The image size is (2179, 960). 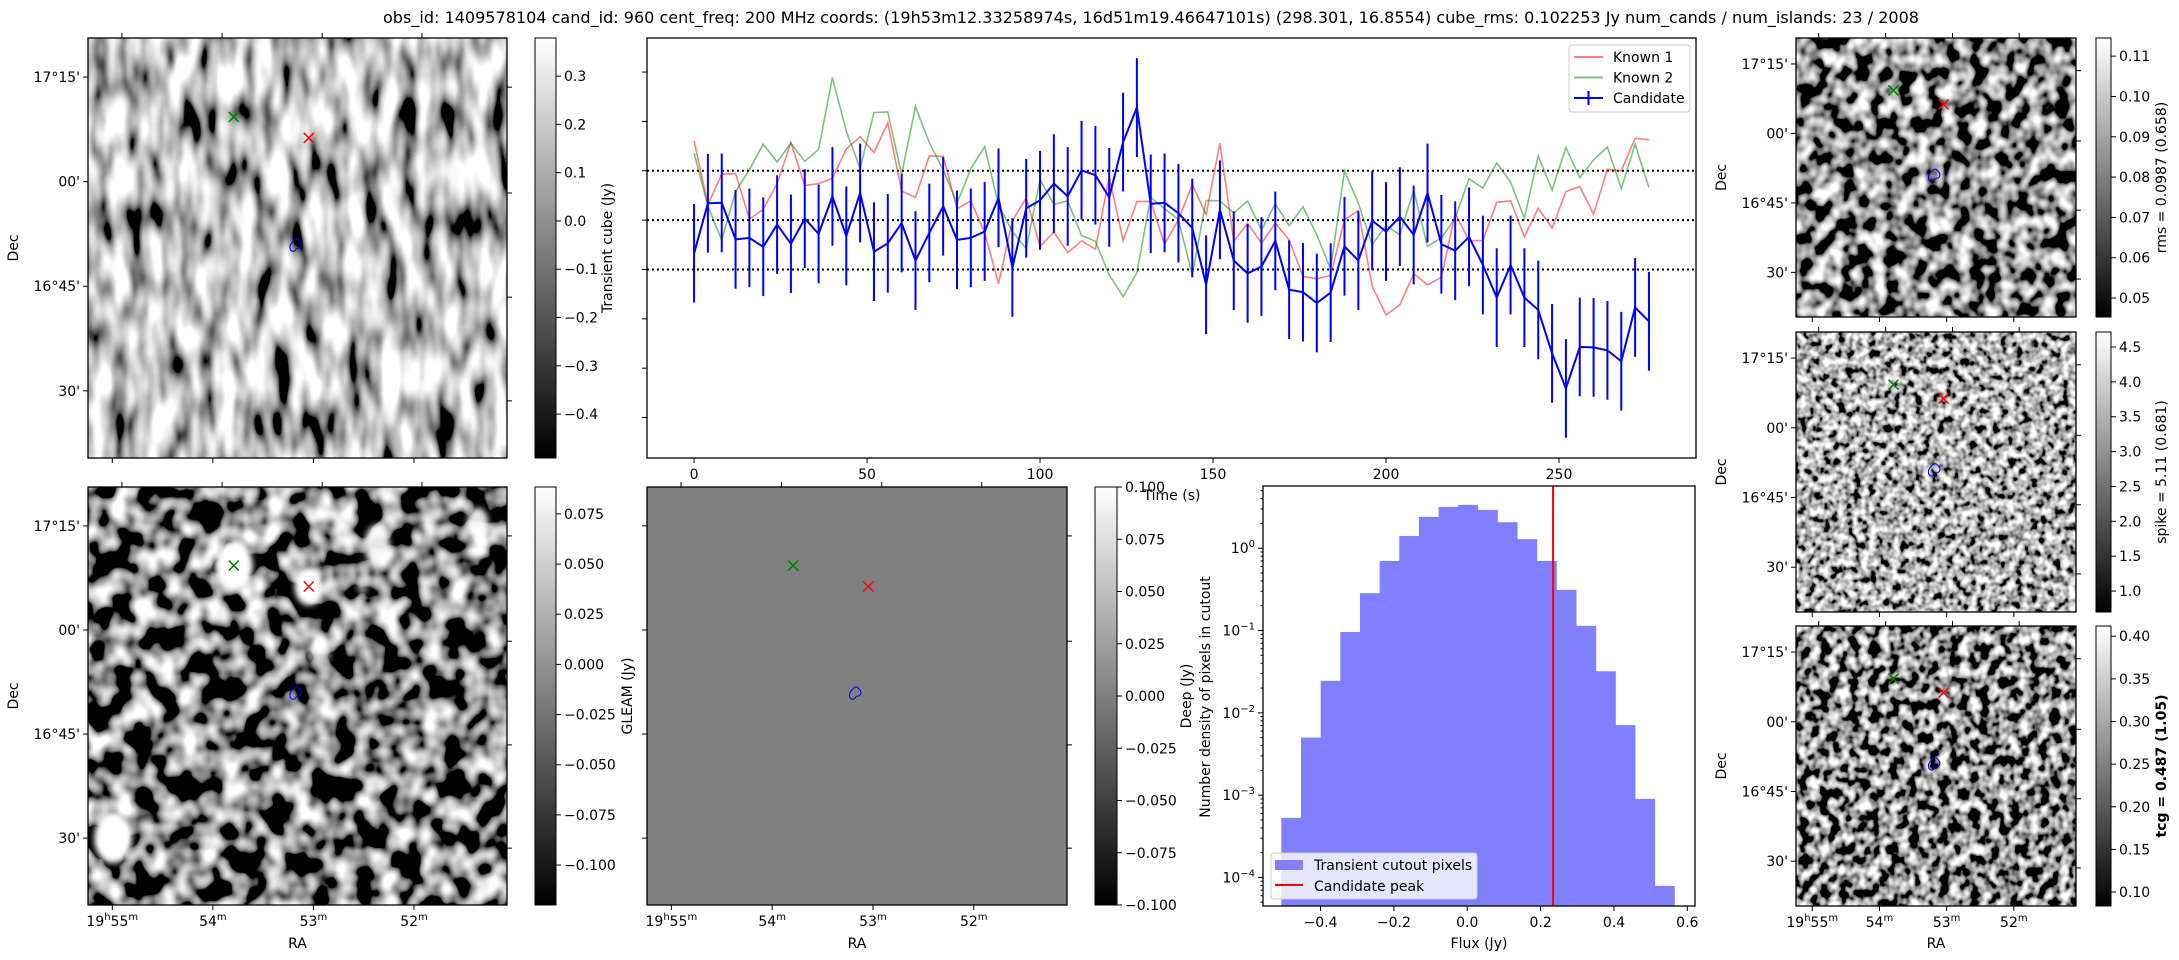 I want to click on colorbar-tick-label: −0.075, so click(x=590, y=816).